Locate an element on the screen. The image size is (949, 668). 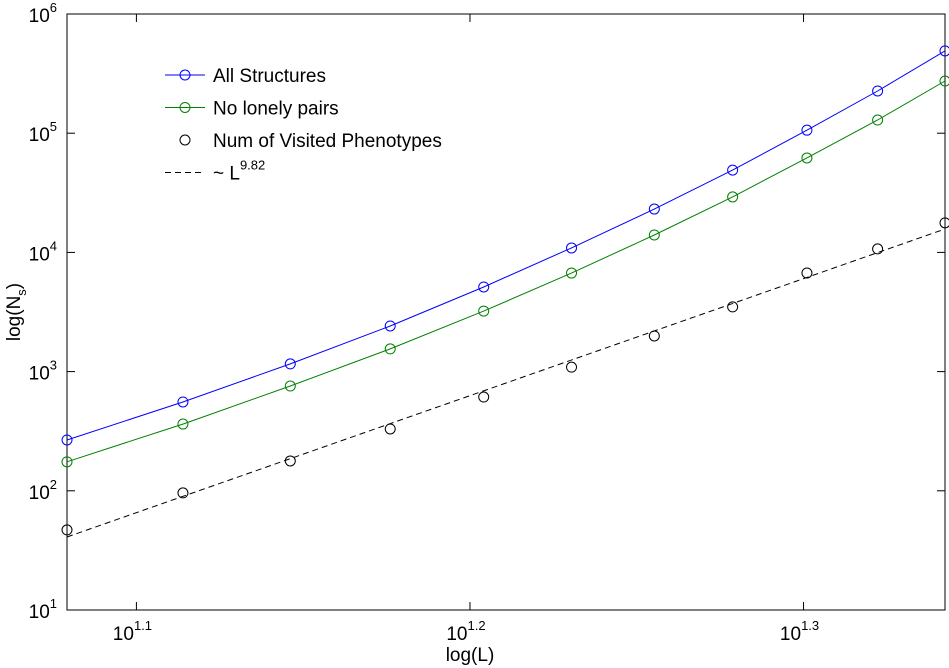
y-label-sub: s is located at coordinates (21, 292).